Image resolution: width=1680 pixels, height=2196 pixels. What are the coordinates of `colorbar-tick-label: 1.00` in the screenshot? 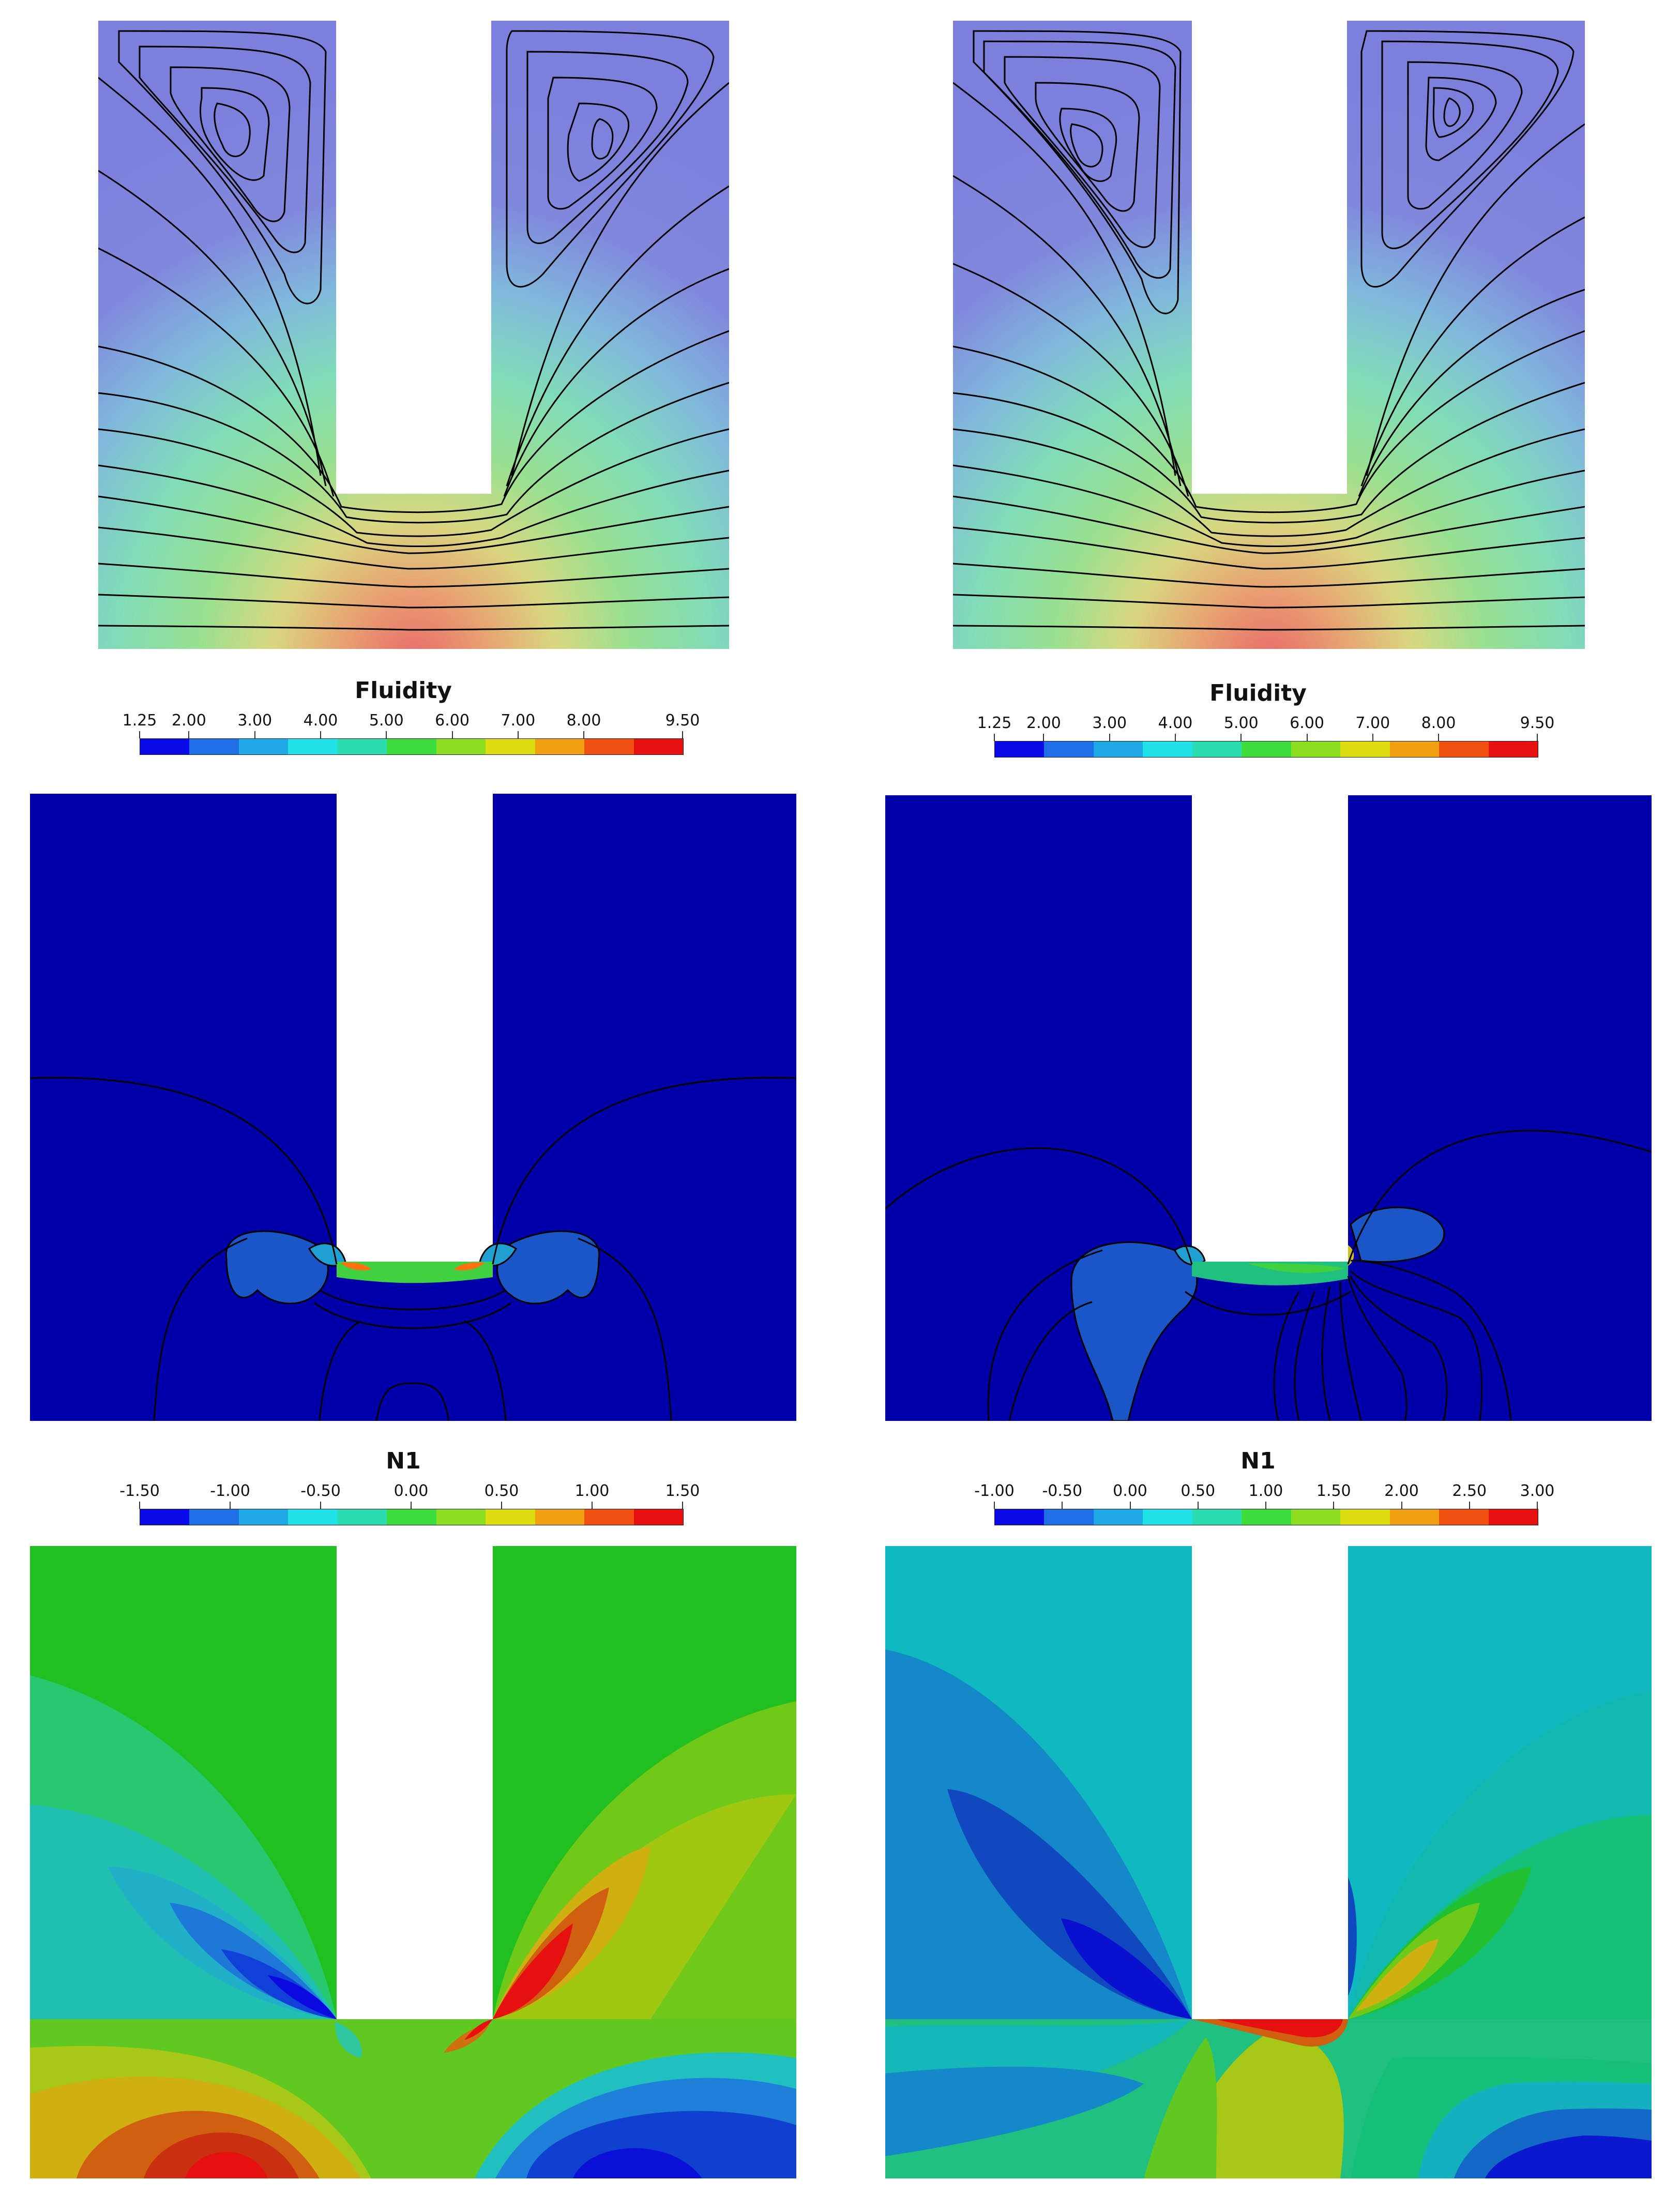 It's located at (592, 1491).